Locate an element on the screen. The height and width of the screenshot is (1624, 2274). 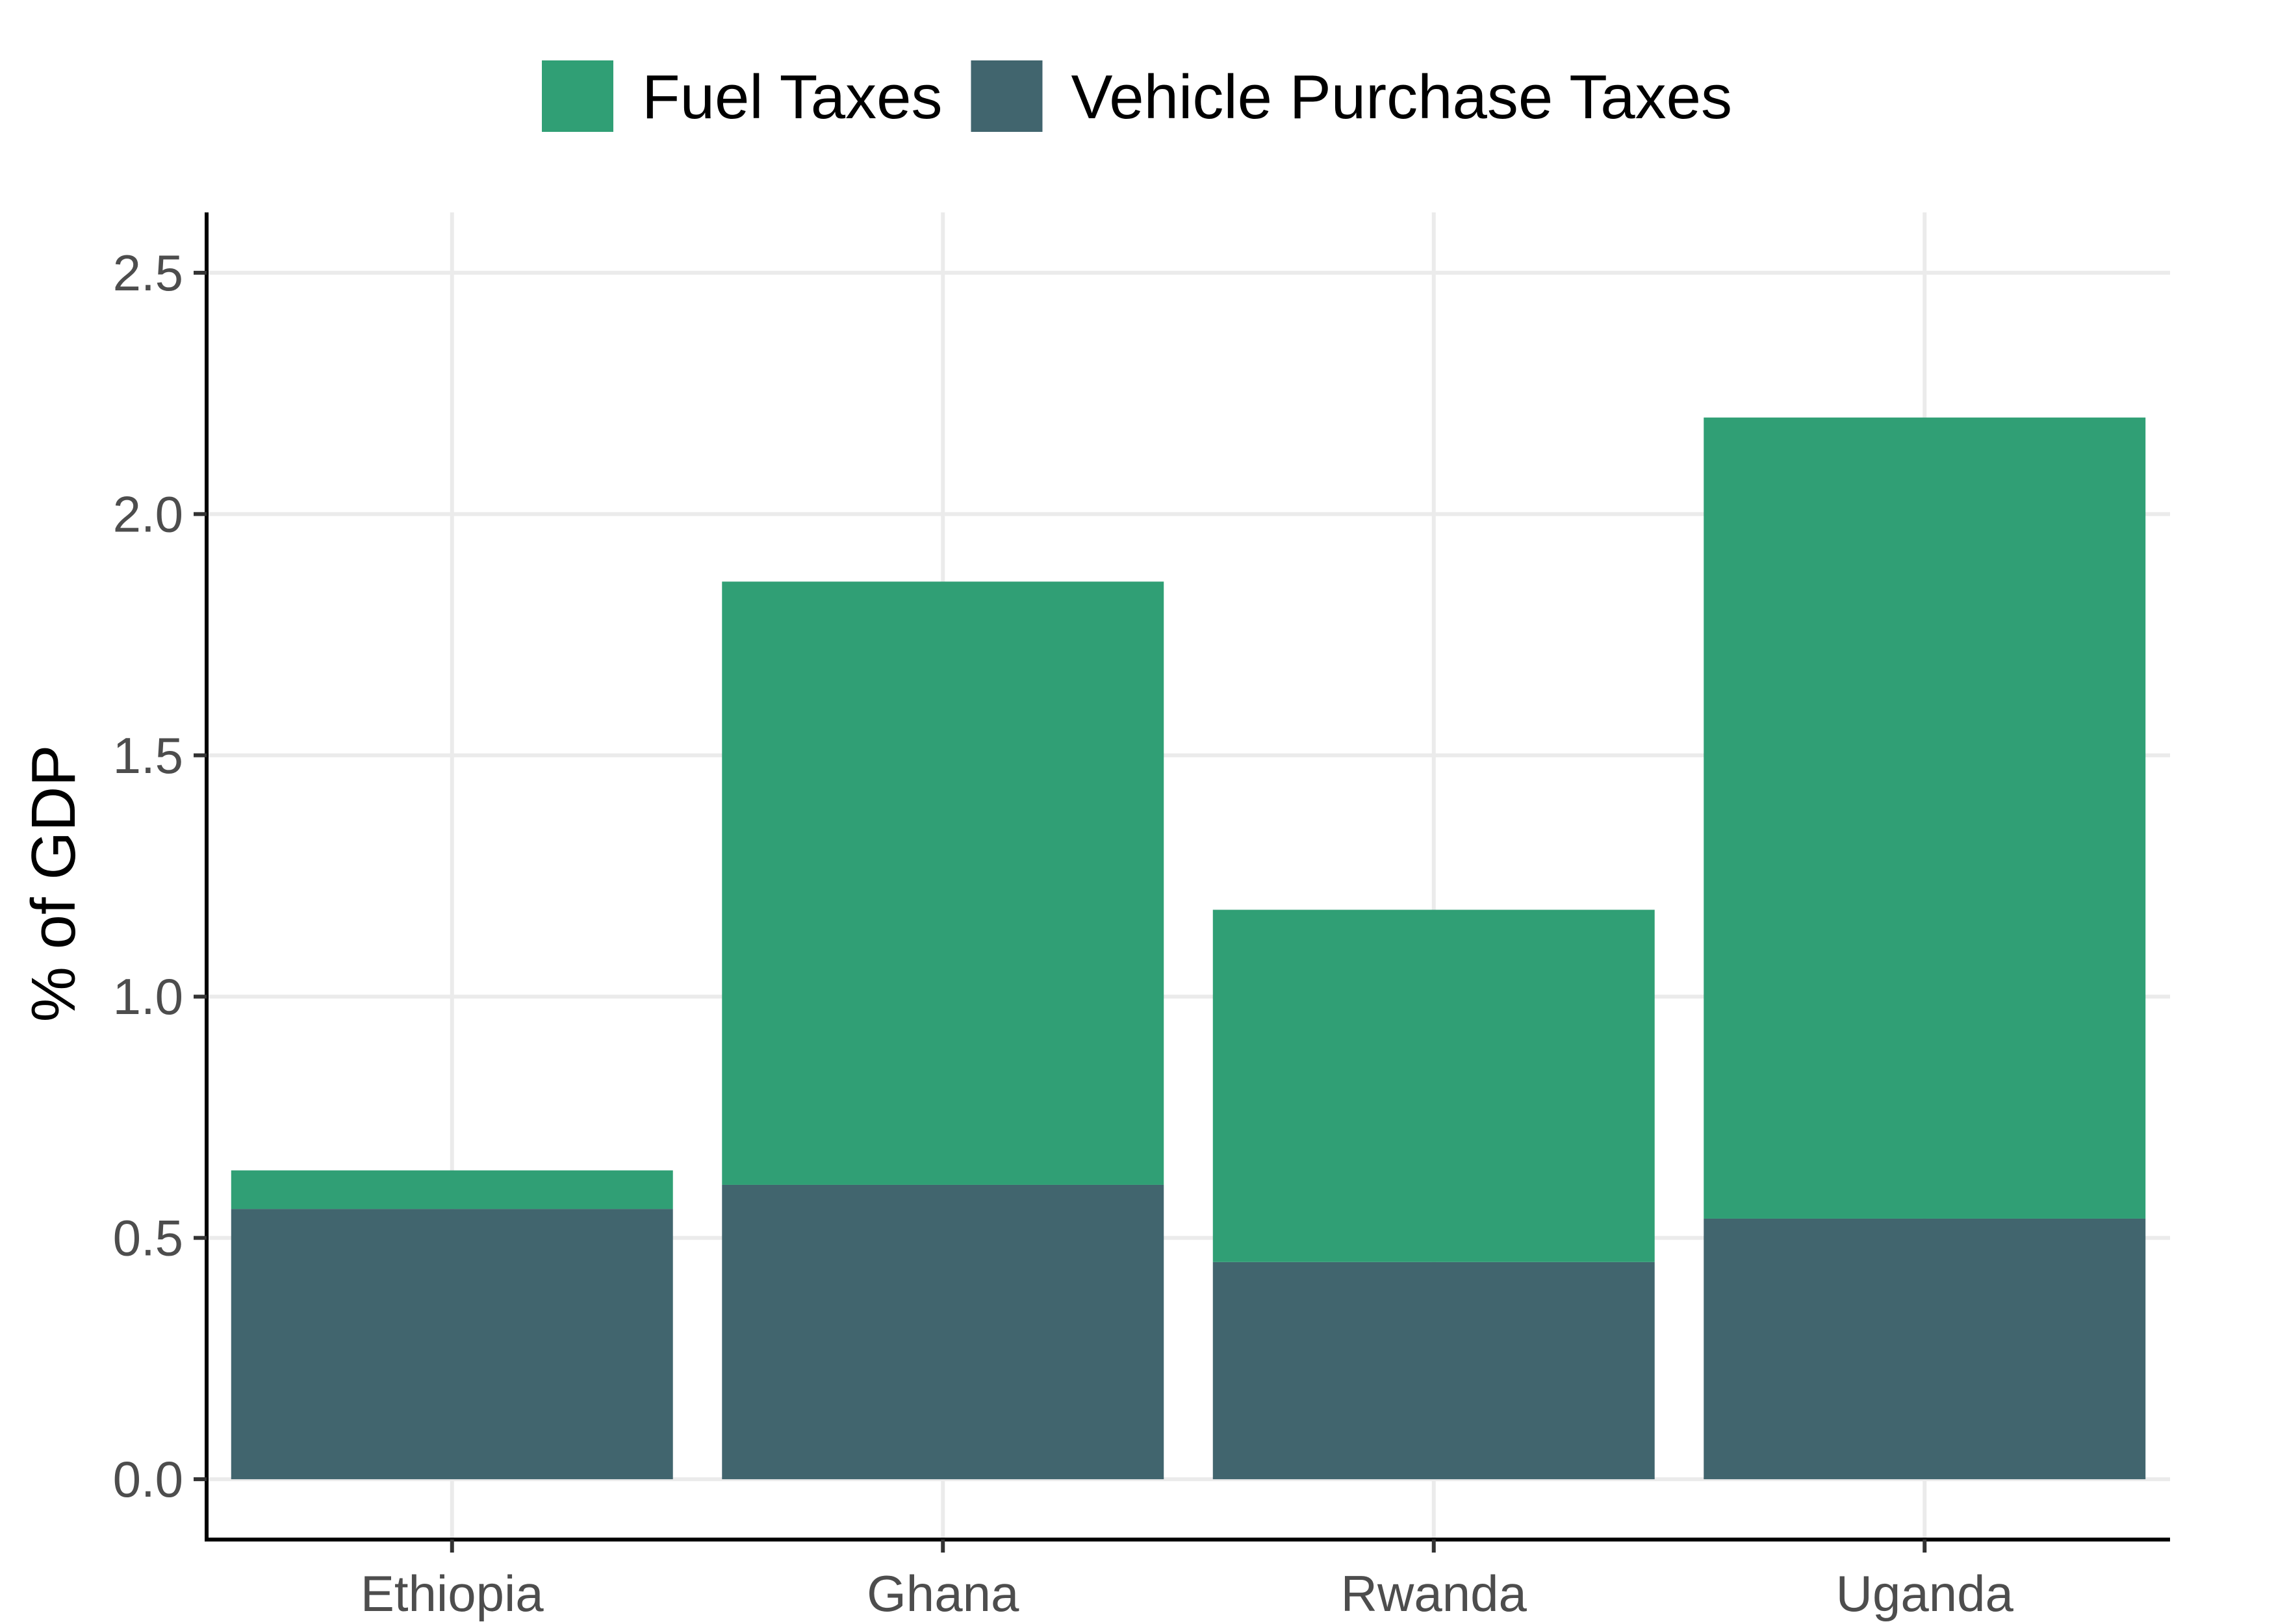
bar-fuel-taxes-ghana is located at coordinates (943, 883).